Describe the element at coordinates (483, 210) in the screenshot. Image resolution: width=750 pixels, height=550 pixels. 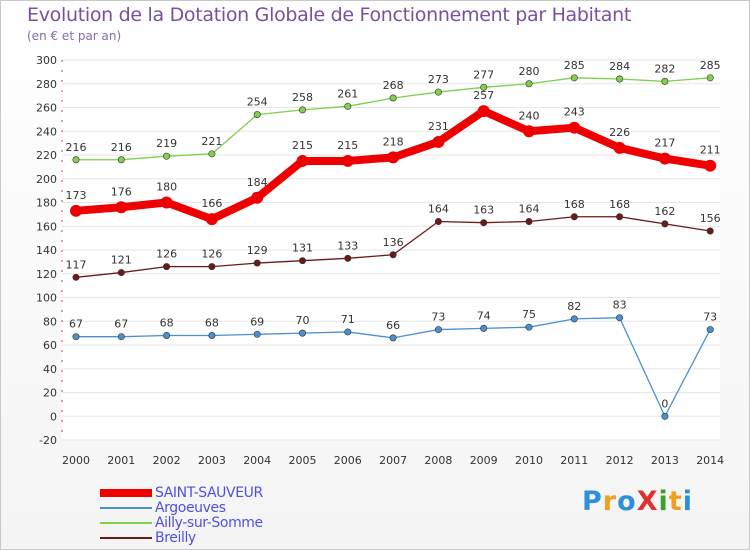
I see `data-label: 163` at that location.